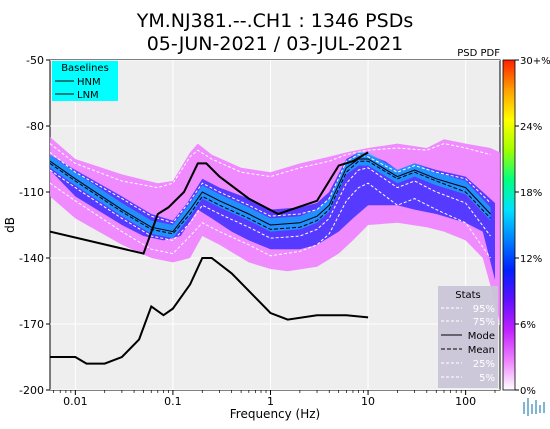 The width and height of the screenshot is (550, 429). What do you see at coordinates (535, 61) in the screenshot?
I see `colorbar-tick-label: 30+%` at bounding box center [535, 61].